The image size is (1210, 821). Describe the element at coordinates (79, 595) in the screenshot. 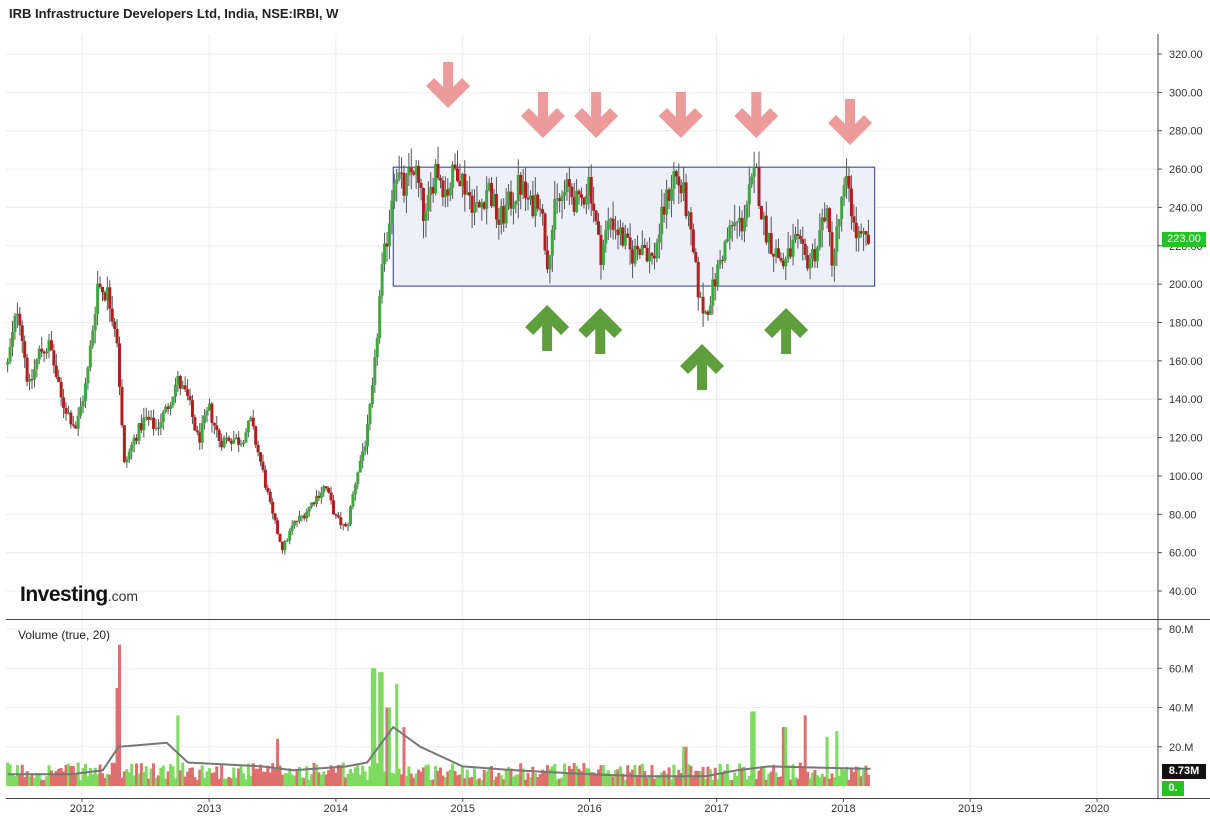

I see `investing-logo: Investing.com` at that location.